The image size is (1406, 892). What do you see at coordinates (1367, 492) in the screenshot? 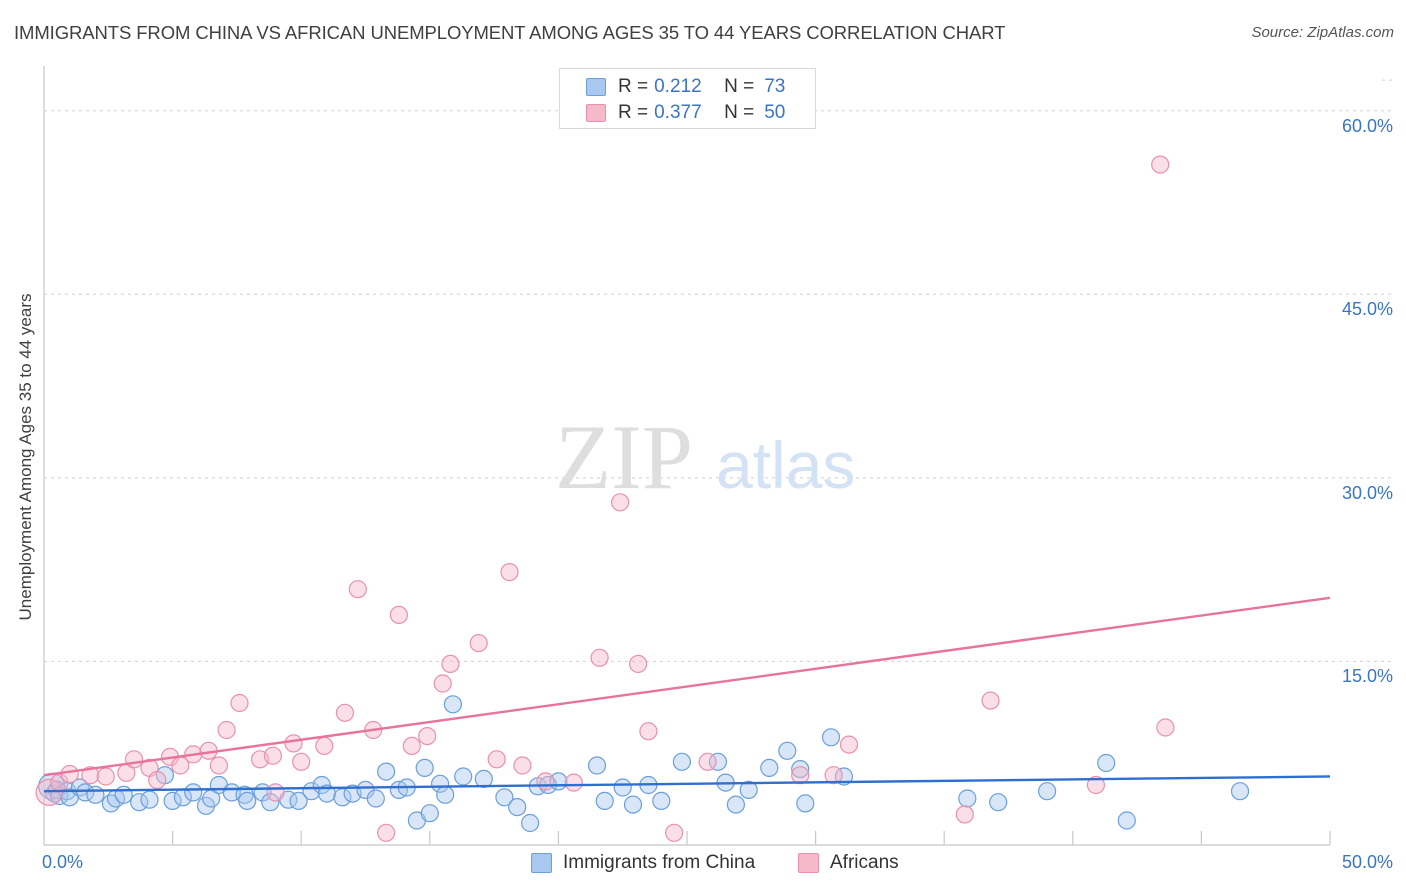
I see `y-tick-label: 30.0%` at bounding box center [1367, 492].